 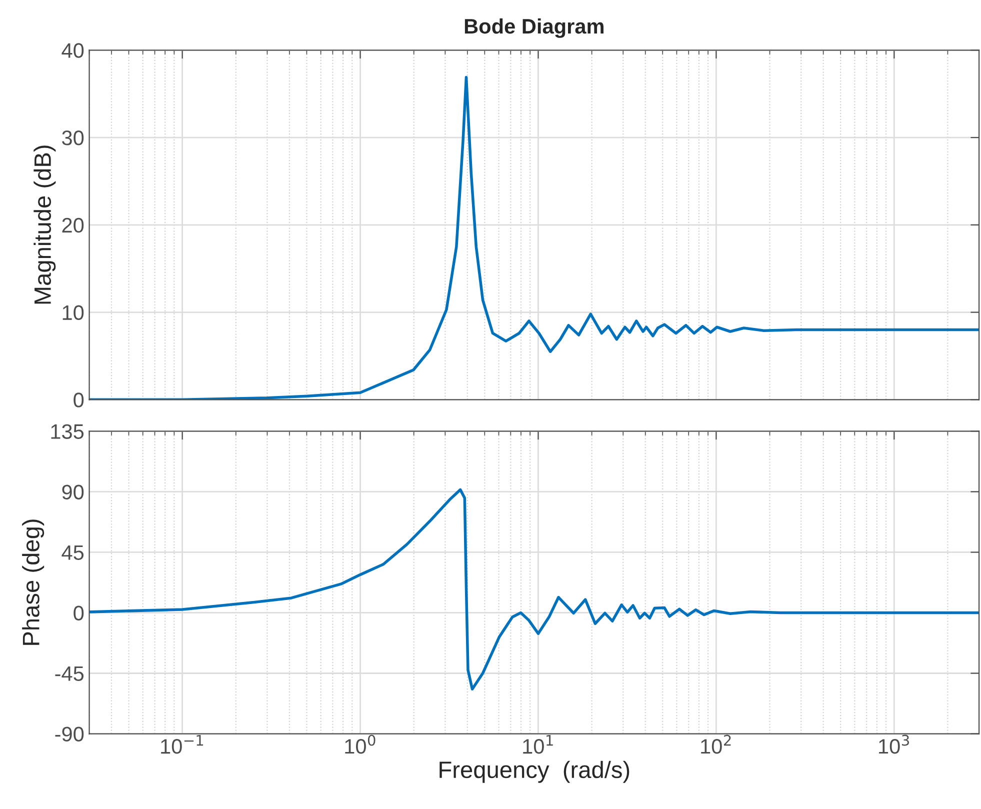 What do you see at coordinates (73, 225) in the screenshot?
I see `y-tick-label: 20` at bounding box center [73, 225].